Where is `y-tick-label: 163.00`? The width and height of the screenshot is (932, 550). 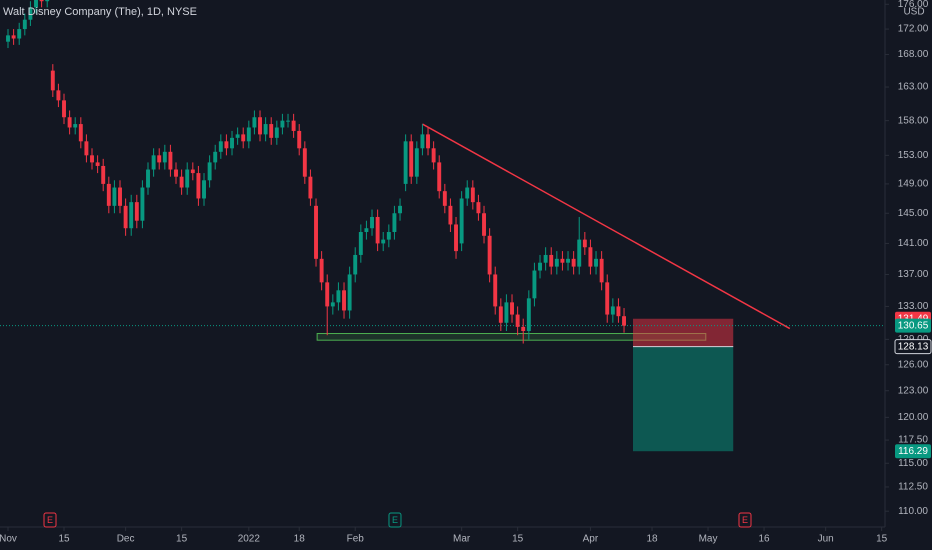 y-tick-label: 163.00 is located at coordinates (913, 87).